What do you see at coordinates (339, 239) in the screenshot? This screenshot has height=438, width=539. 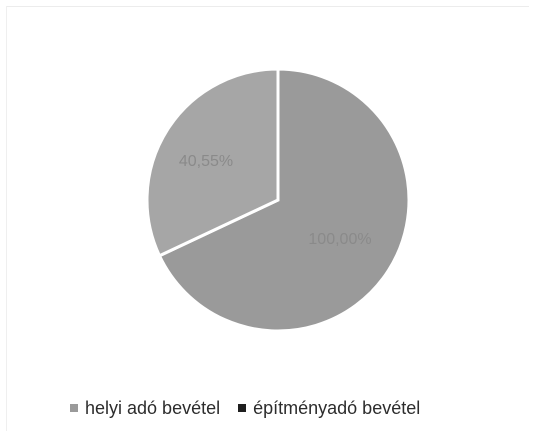 I see `data-label-helyi-ado: 100,00%` at bounding box center [339, 239].